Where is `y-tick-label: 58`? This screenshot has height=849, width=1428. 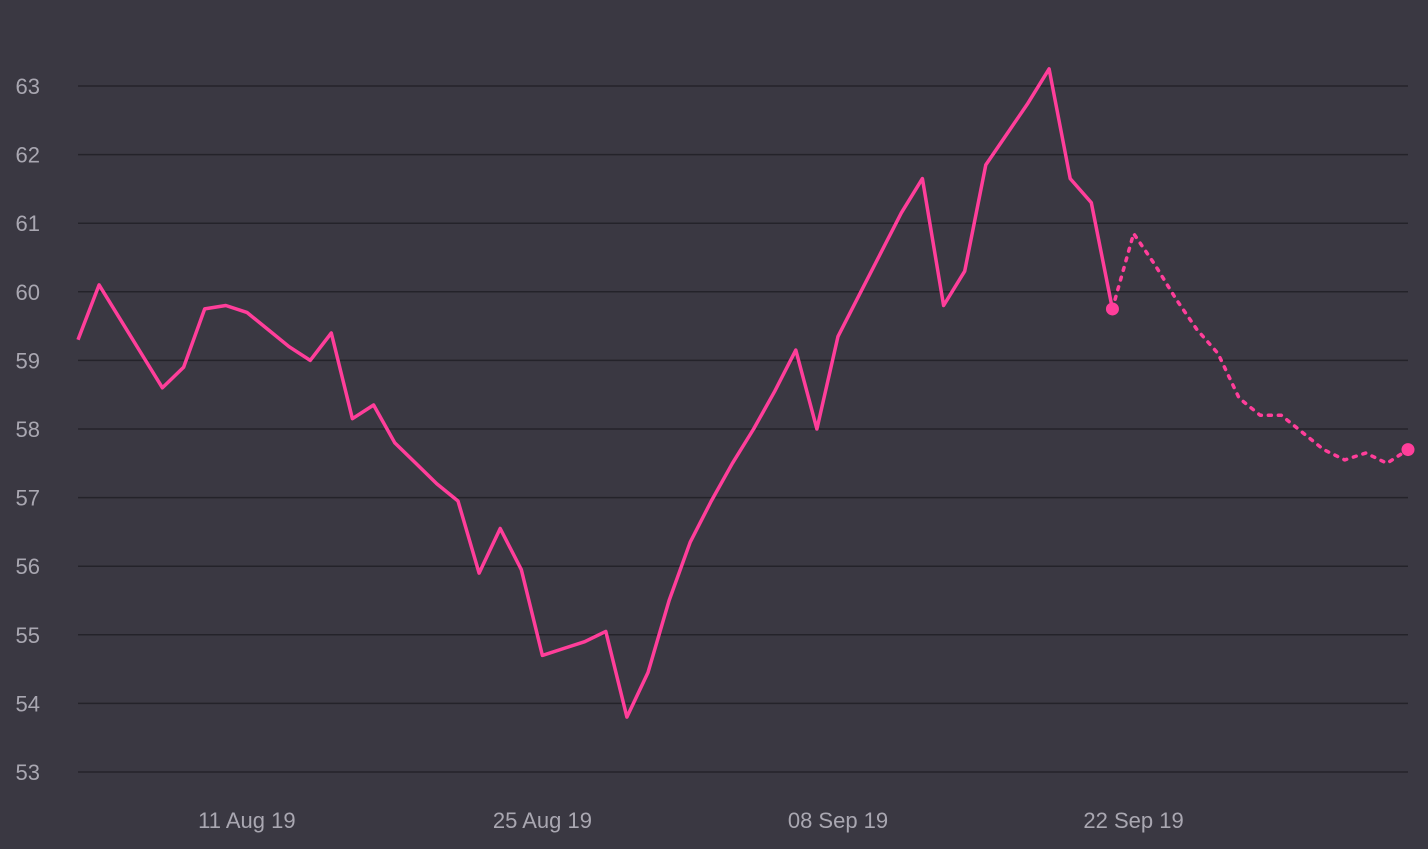 y-tick-label: 58 is located at coordinates (28, 429).